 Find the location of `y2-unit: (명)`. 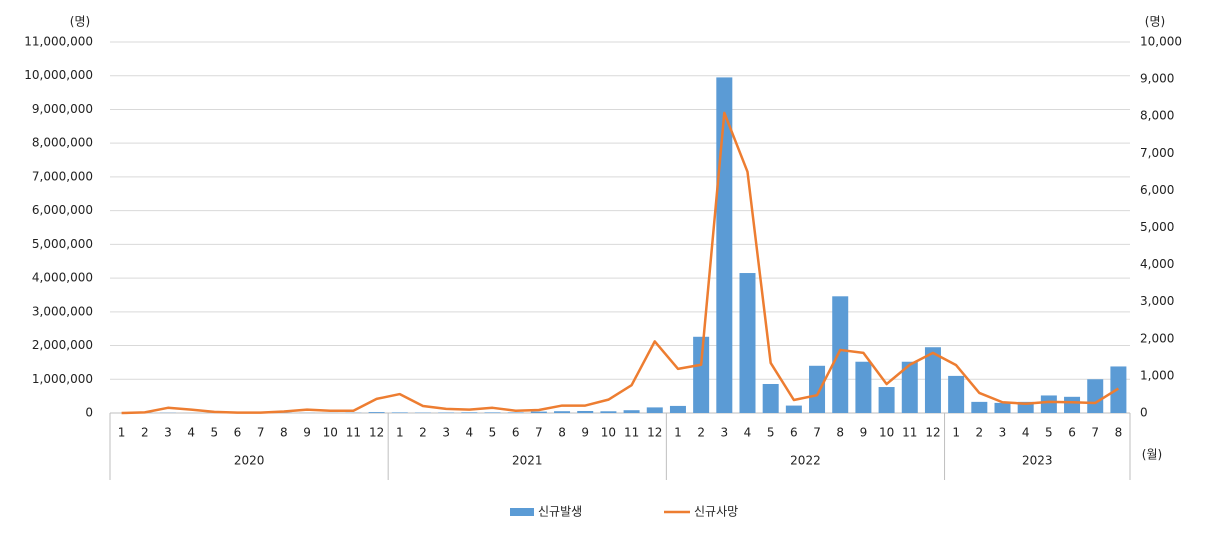

y2-unit: (명) is located at coordinates (1155, 22).